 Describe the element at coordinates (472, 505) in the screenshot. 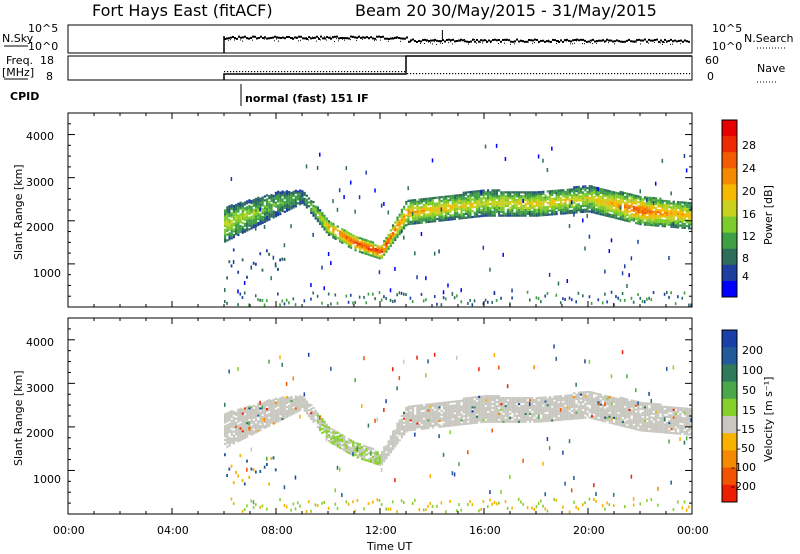

I see `velocity-near-range-cell` at that location.